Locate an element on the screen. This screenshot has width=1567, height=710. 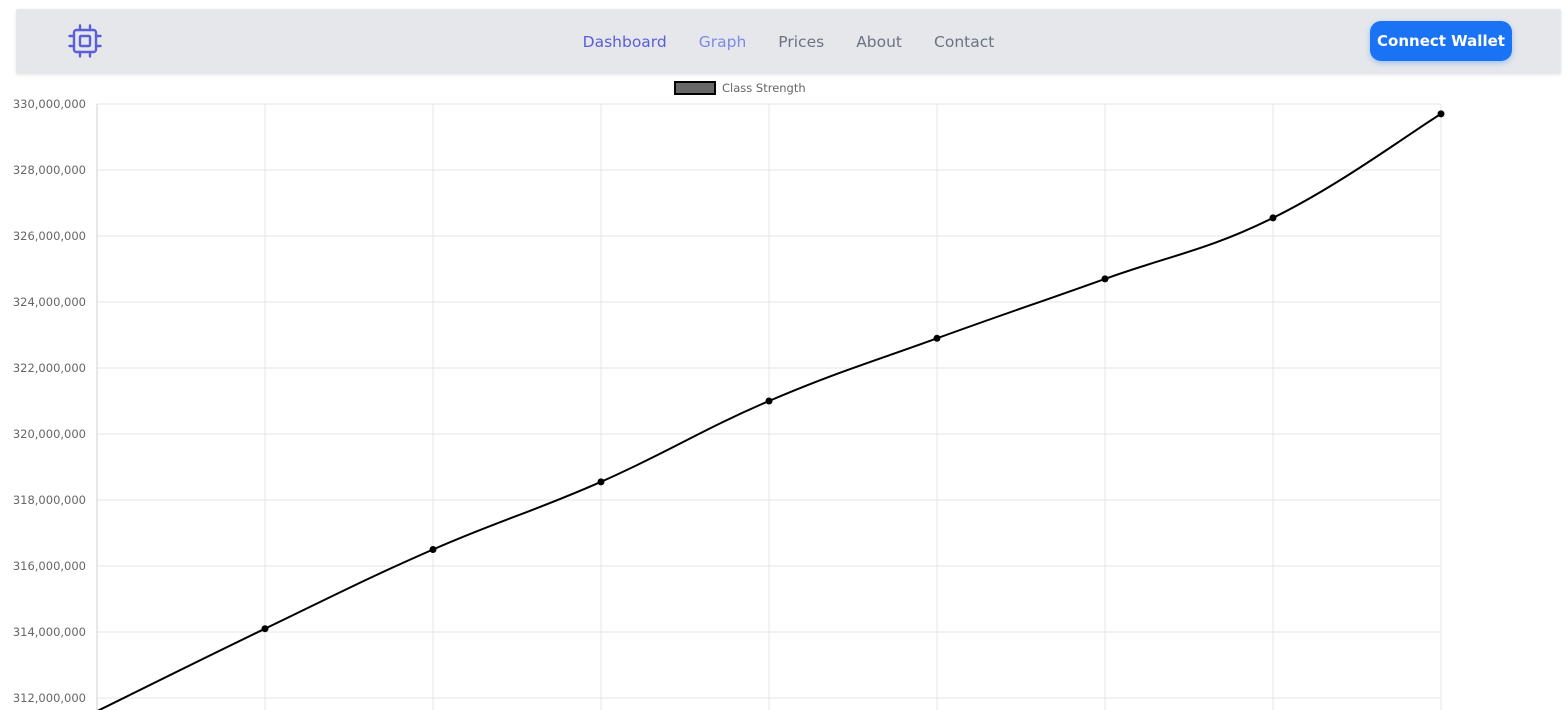
y-tick-label: 314,000,000 is located at coordinates (49, 632).